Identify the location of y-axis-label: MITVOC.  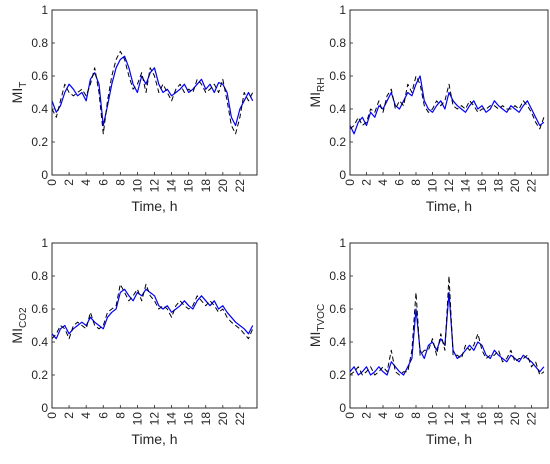
(317, 325).